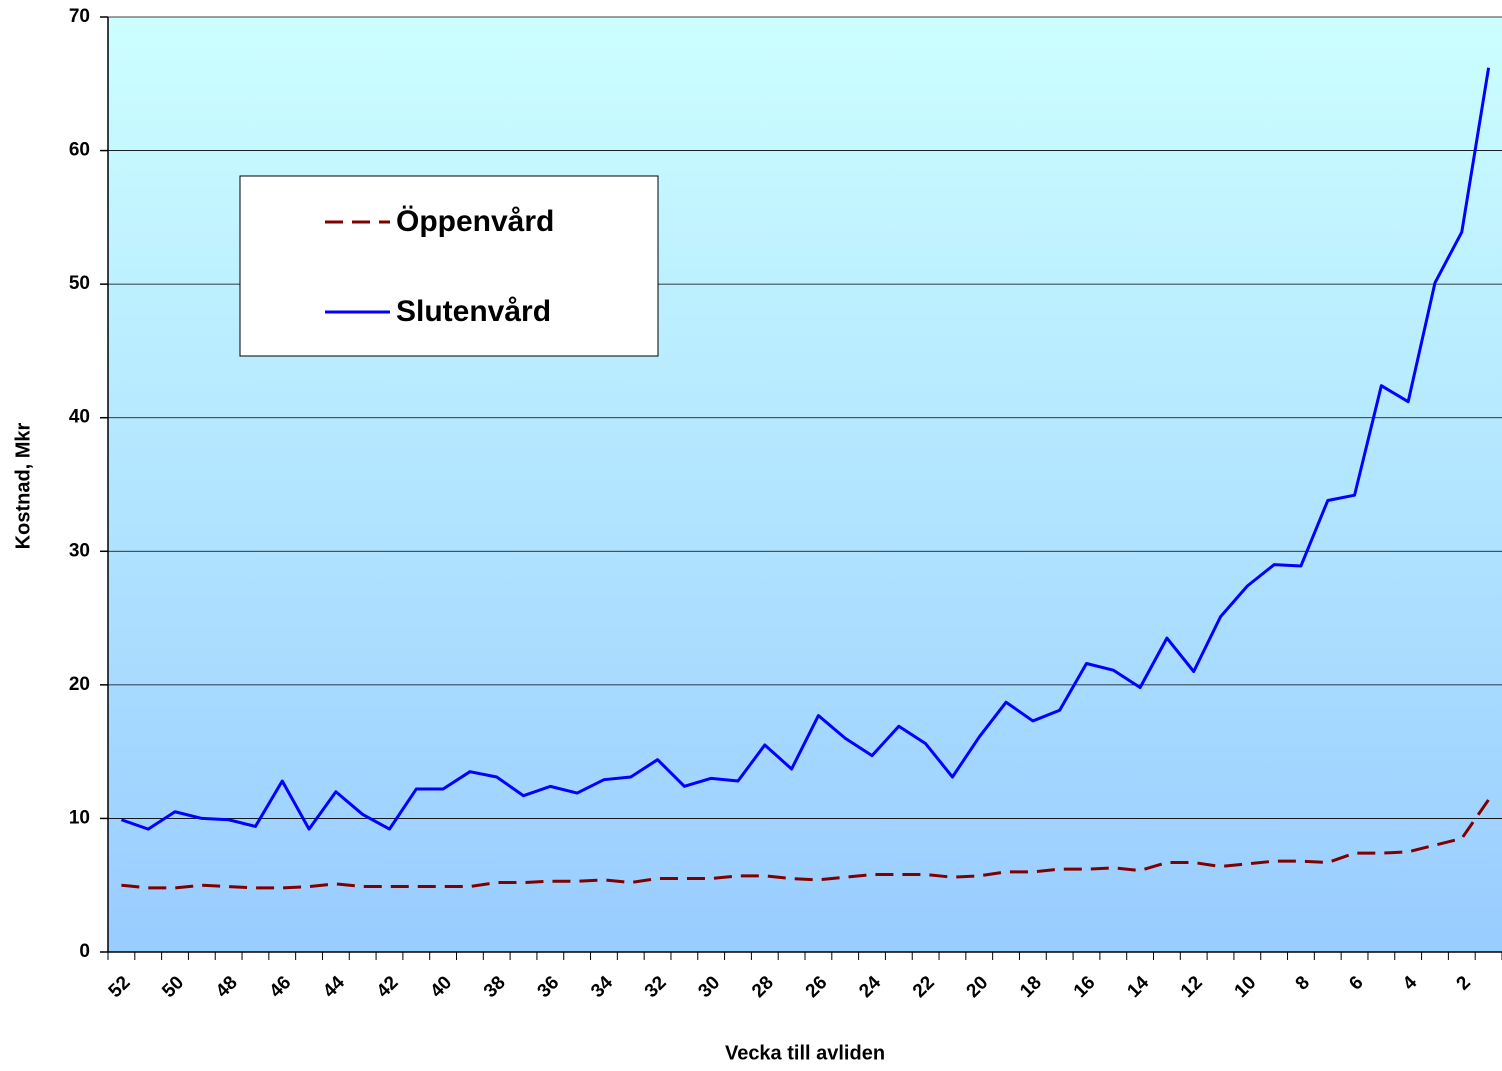  What do you see at coordinates (817, 987) in the screenshot?
I see `x-tick-label: 26` at bounding box center [817, 987].